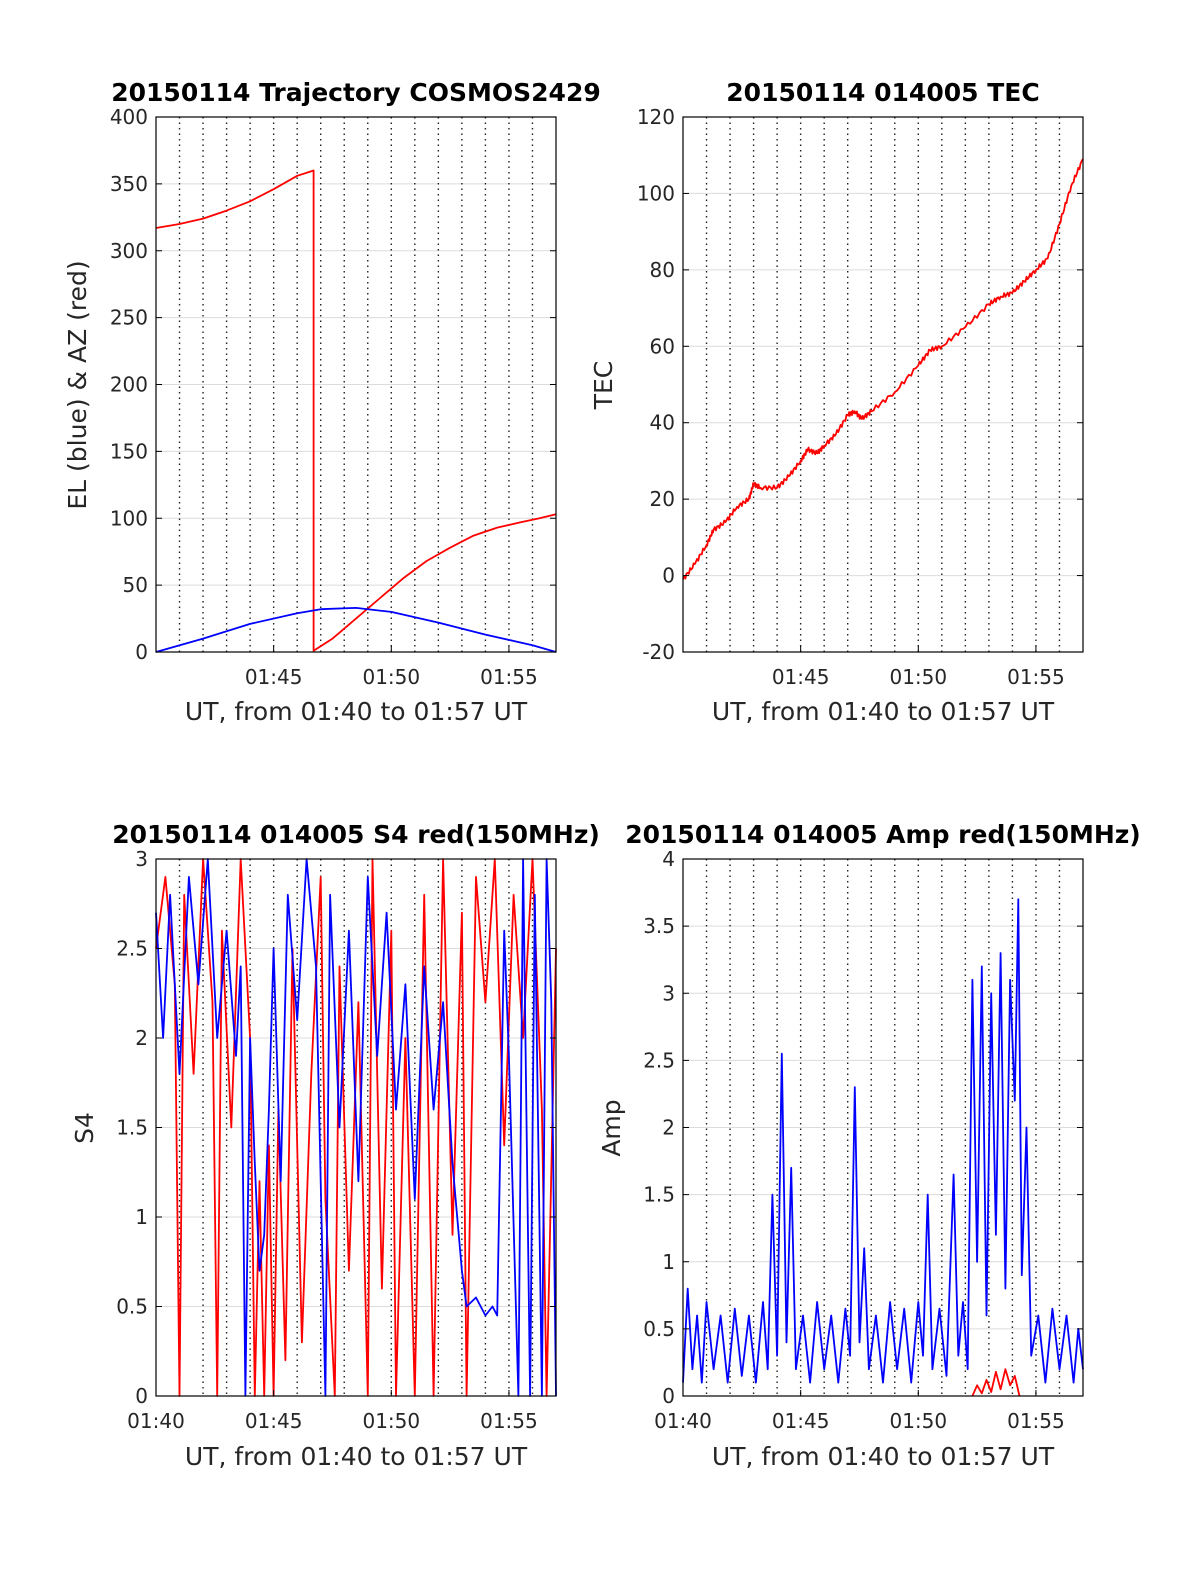 The width and height of the screenshot is (1200, 1575). What do you see at coordinates (668, 576) in the screenshot?
I see `tec-ytick-label: 0` at bounding box center [668, 576].